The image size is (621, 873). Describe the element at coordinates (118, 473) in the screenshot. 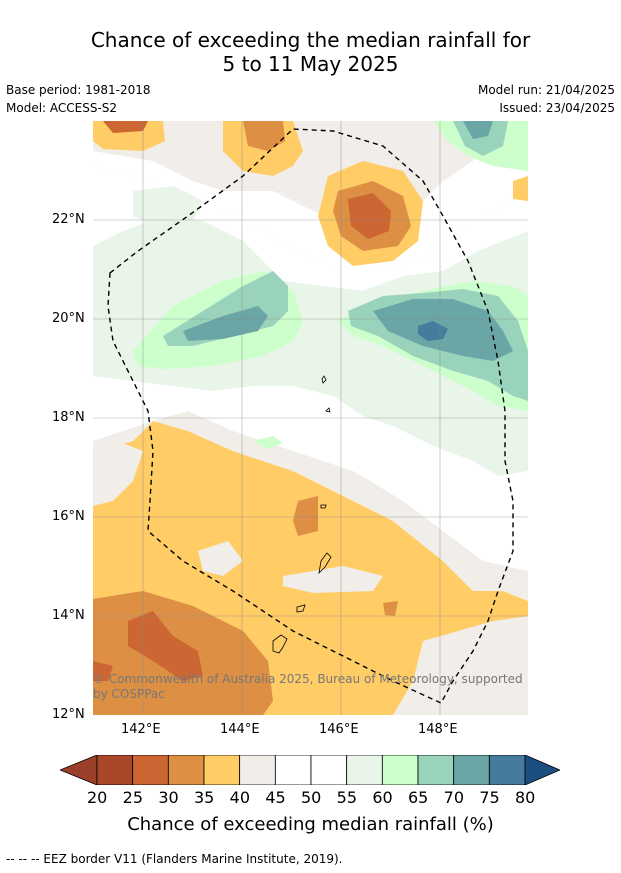

I see `region-40-45-left` at that location.